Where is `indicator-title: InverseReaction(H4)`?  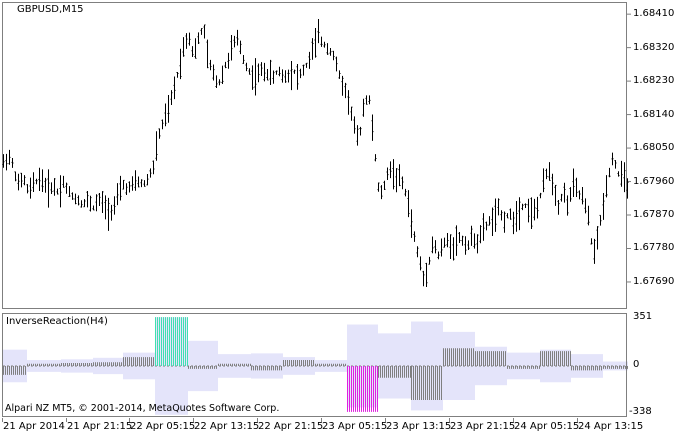 indicator-title: InverseReaction(H4) is located at coordinates (57, 321).